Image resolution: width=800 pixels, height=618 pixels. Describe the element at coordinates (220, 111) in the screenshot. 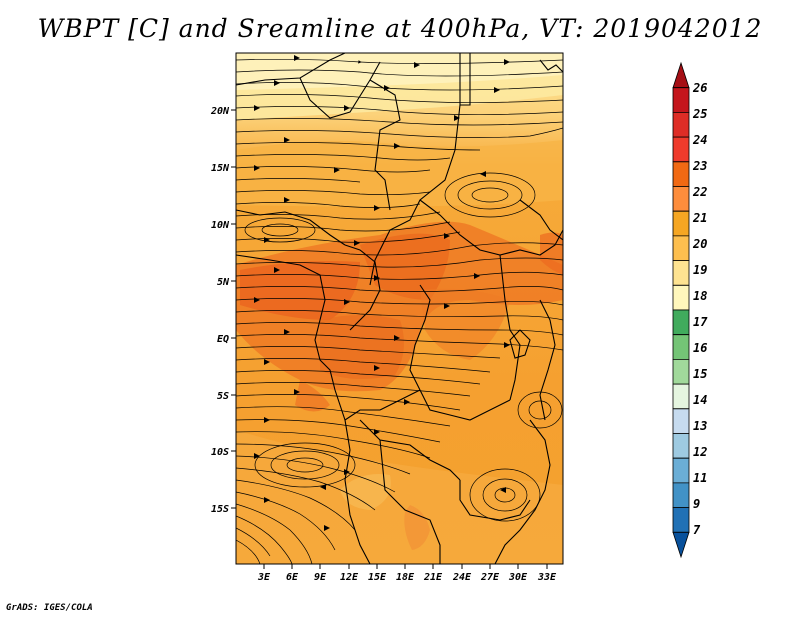

I see `lat-tick-label: 20N` at that location.